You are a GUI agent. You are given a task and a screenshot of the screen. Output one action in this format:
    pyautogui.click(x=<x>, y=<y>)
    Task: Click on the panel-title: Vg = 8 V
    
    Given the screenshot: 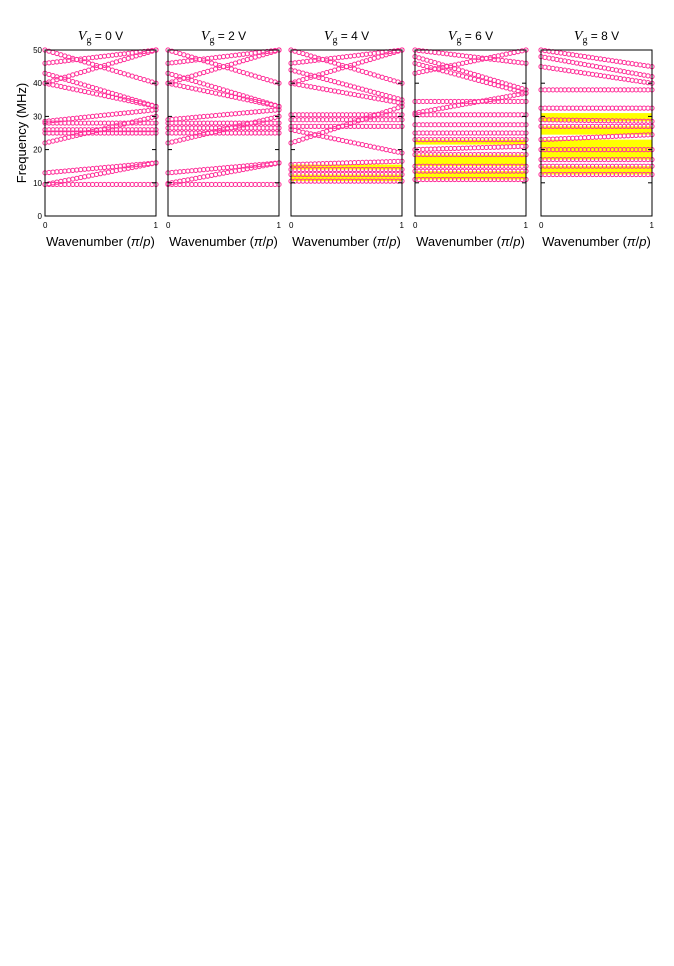 What is the action you would take?
    pyautogui.click(x=596, y=37)
    